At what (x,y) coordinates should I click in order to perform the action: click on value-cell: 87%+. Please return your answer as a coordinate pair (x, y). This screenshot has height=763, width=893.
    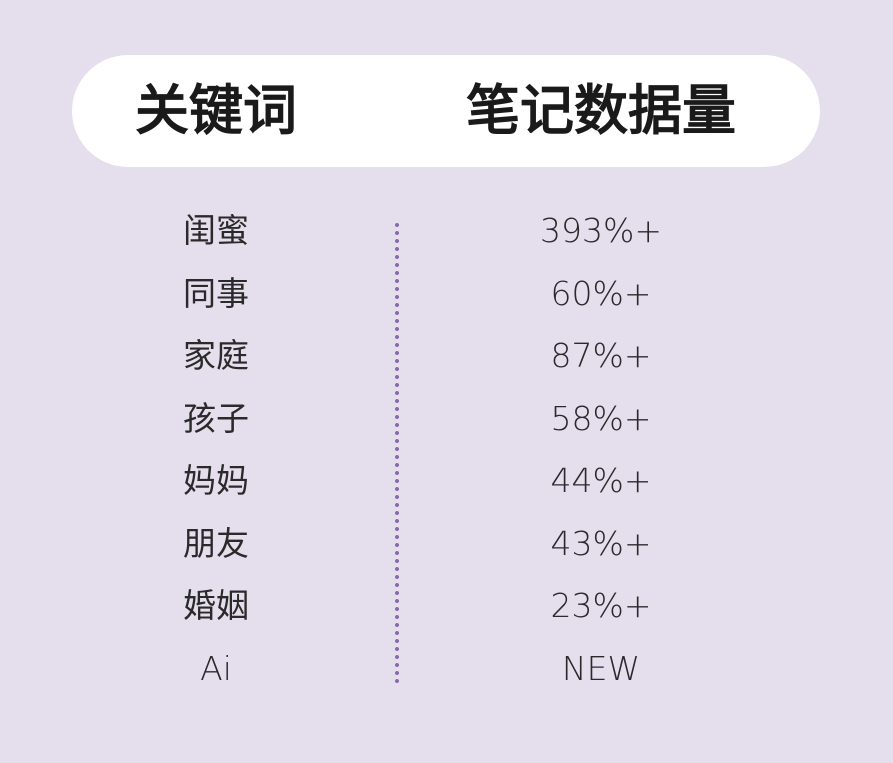
    Looking at the image, I should click on (601, 355).